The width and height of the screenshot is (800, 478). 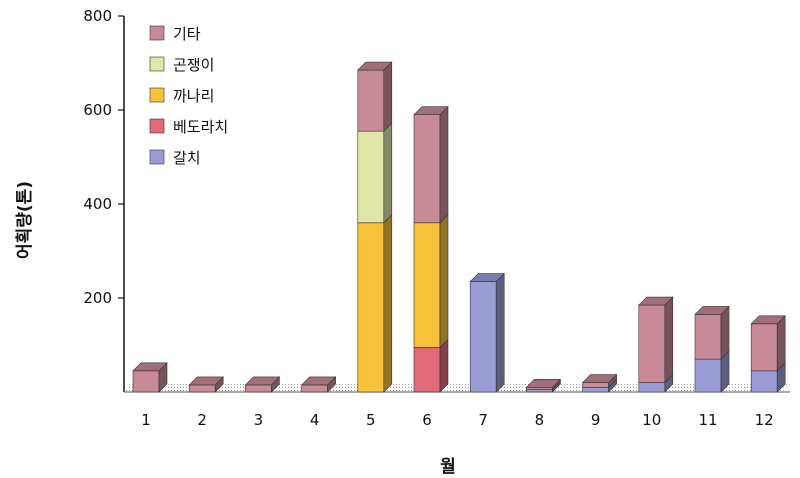 I want to click on x-tick-label: 10, so click(x=651, y=420).